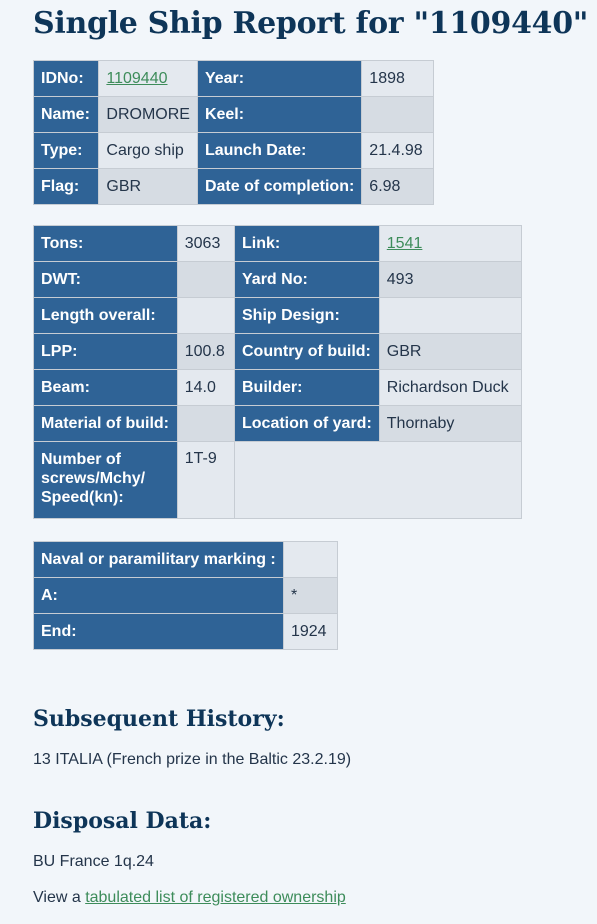  What do you see at coordinates (310, 559) in the screenshot?
I see `naval-marking-value` at bounding box center [310, 559].